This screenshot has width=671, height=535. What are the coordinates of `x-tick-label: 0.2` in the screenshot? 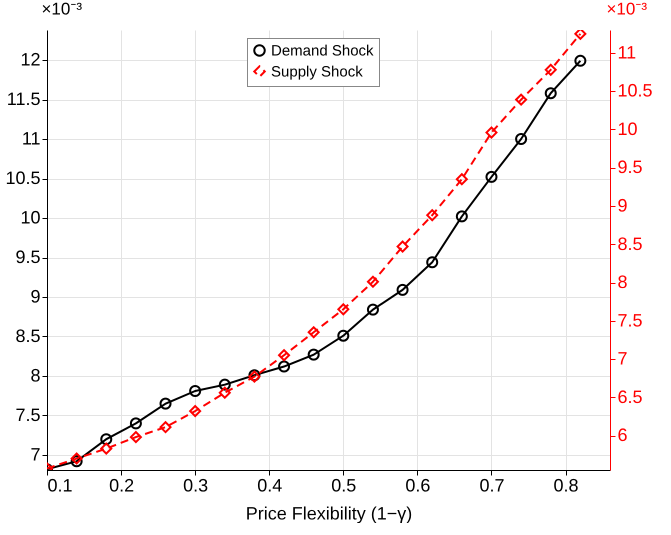 It's located at (121, 486).